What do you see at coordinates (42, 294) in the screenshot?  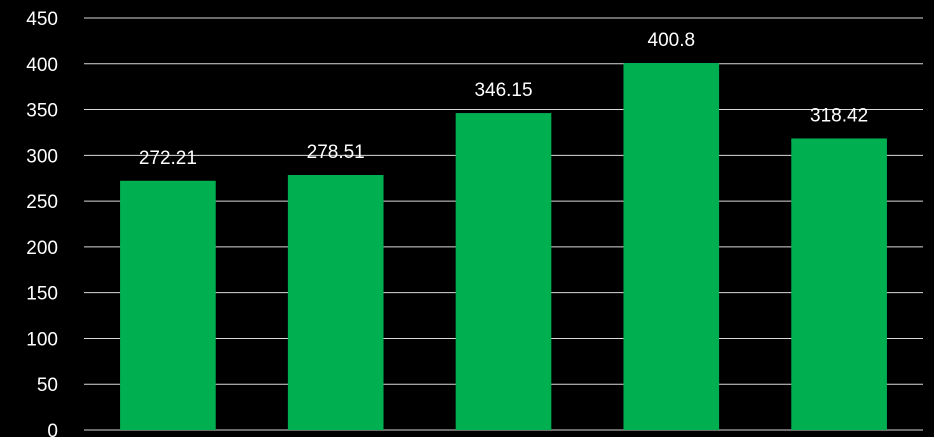 I see `y-tick-label: 150` at bounding box center [42, 294].